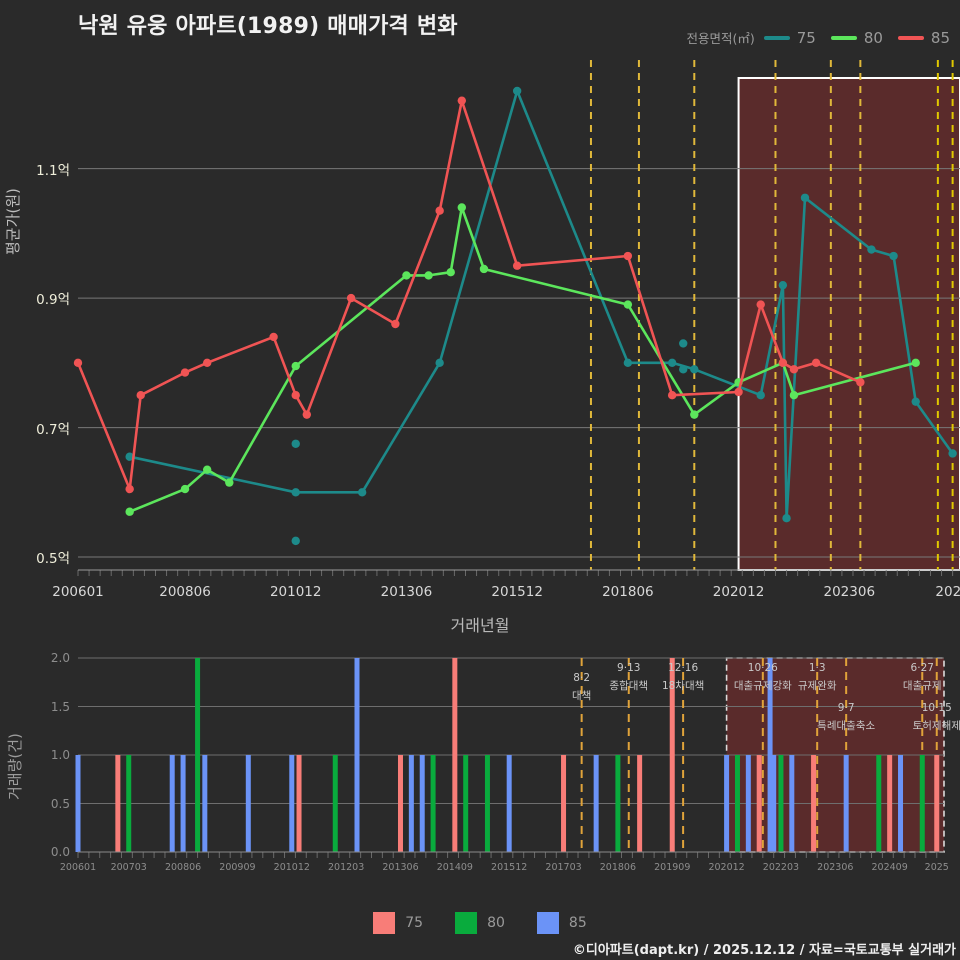 The height and width of the screenshot is (960, 960). What do you see at coordinates (577, 923) in the screenshot?
I see `legend-bottom-label-85: 85` at bounding box center [577, 923].